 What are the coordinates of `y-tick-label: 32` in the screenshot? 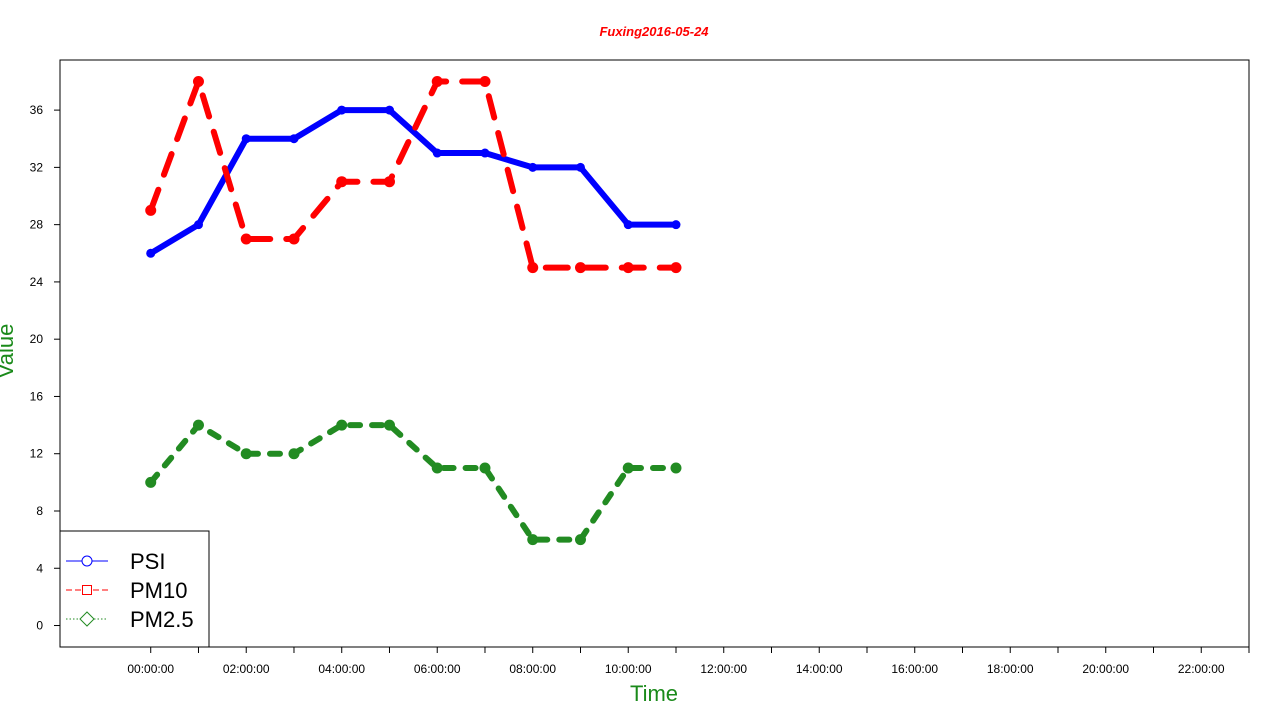 It's located at (37, 167).